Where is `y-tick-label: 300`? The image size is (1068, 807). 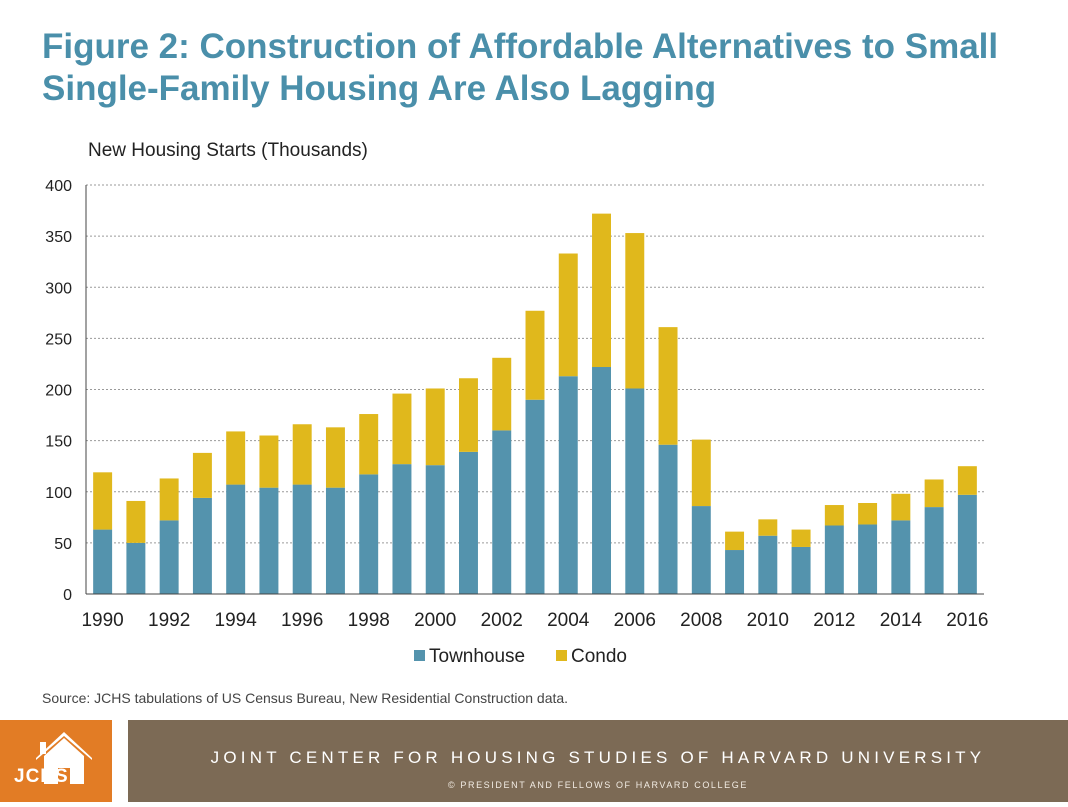 y-tick-label: 300 is located at coordinates (58, 288).